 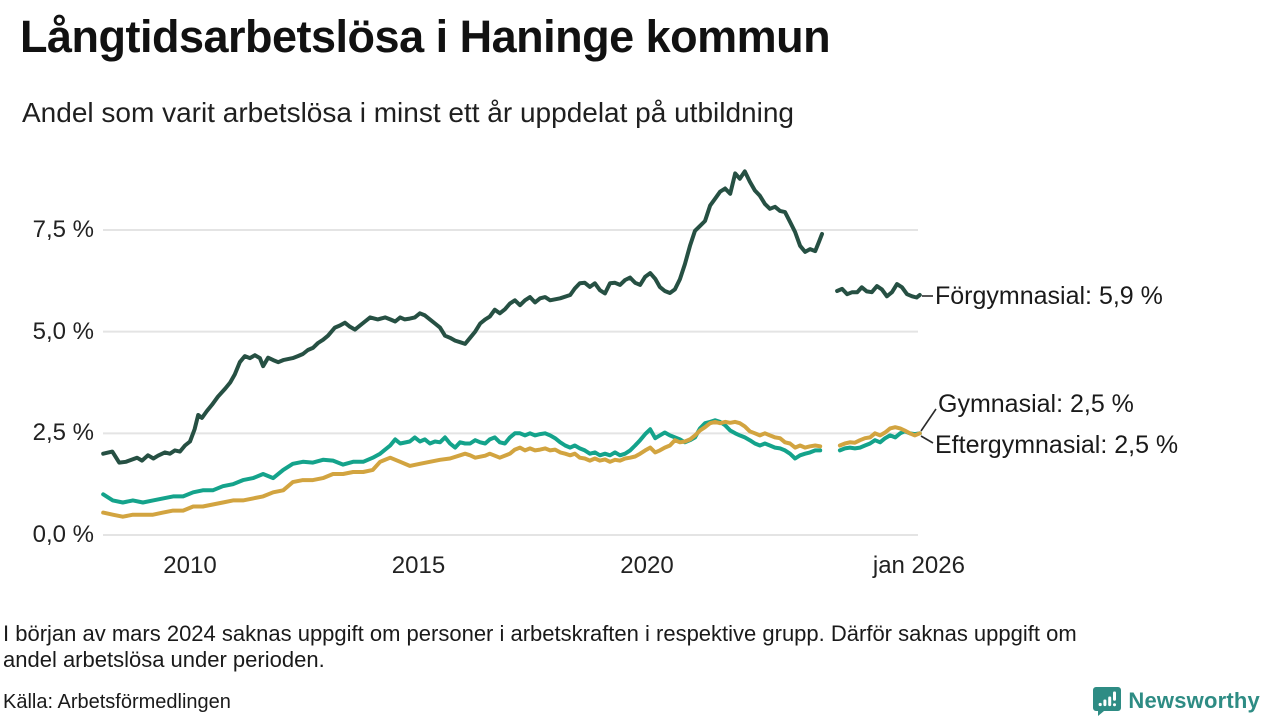 What do you see at coordinates (63, 229) in the screenshot?
I see `y-tick-label: 7,5 %` at bounding box center [63, 229].